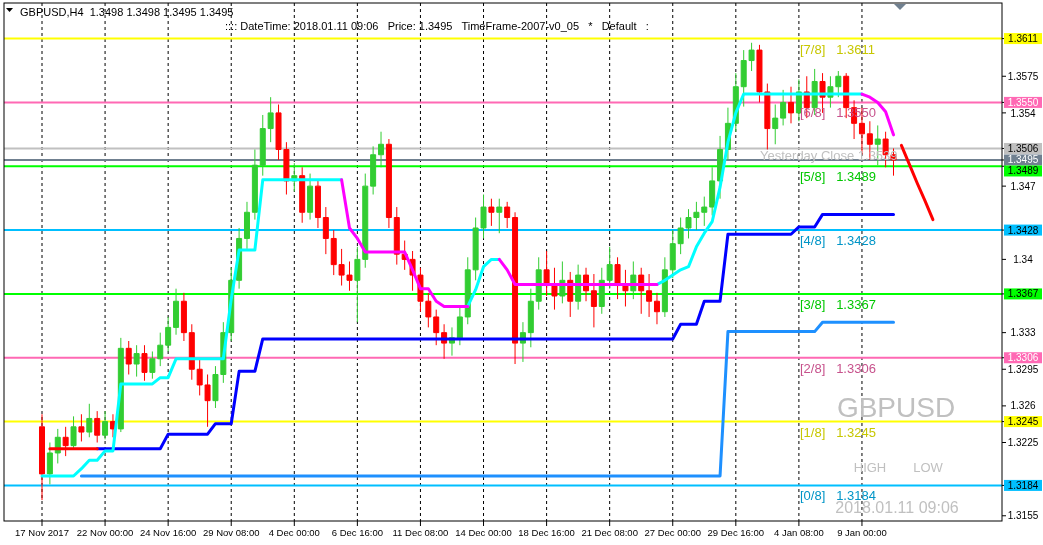 The image size is (1043, 545). I want to click on text: :::: DateTime: 2018.01.11 09:06 Price: 1.3495 TimeFrame-2007-v0_05 * Default :, so click(437, 26).